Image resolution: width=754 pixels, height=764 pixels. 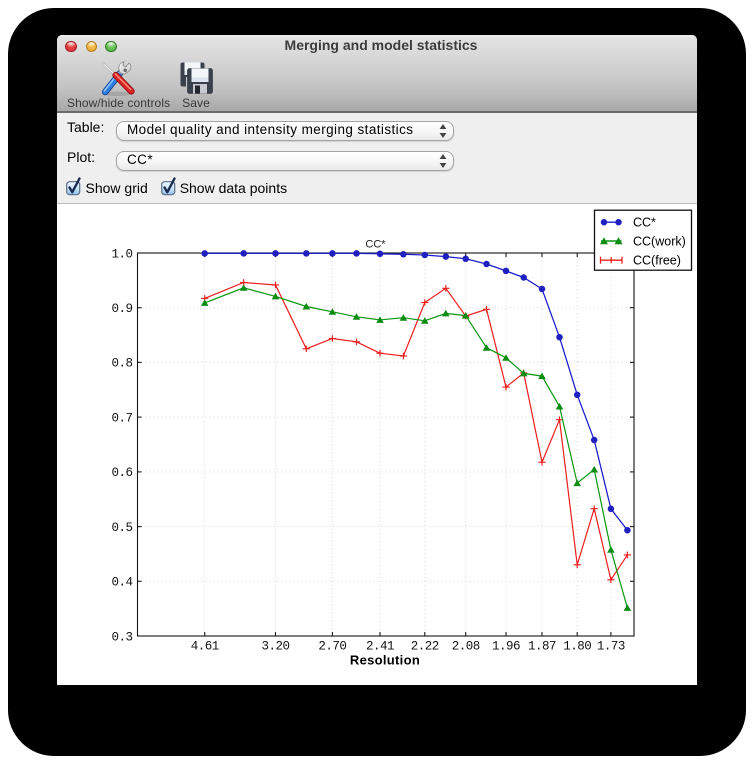 What do you see at coordinates (205, 647) in the screenshot?
I see `svg-text: 4.61` at bounding box center [205, 647].